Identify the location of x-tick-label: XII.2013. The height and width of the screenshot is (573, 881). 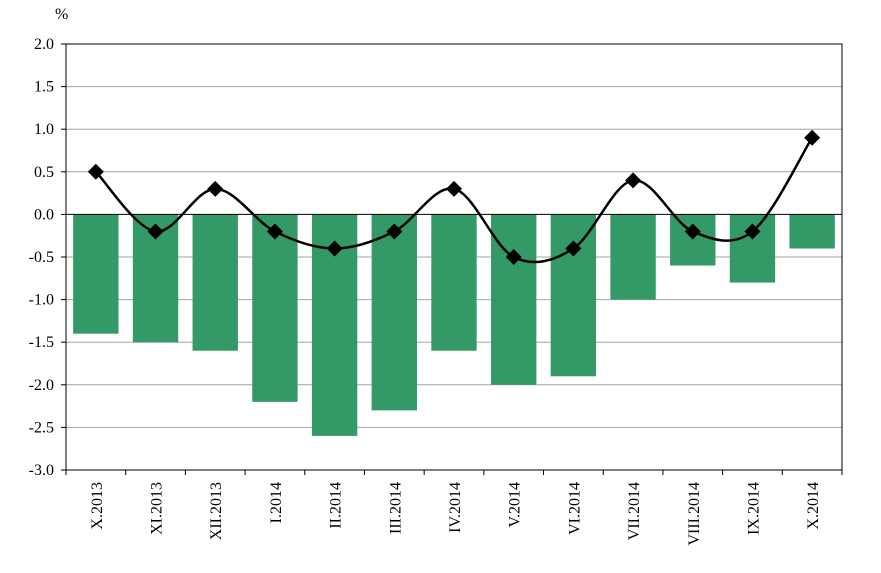
(216, 511).